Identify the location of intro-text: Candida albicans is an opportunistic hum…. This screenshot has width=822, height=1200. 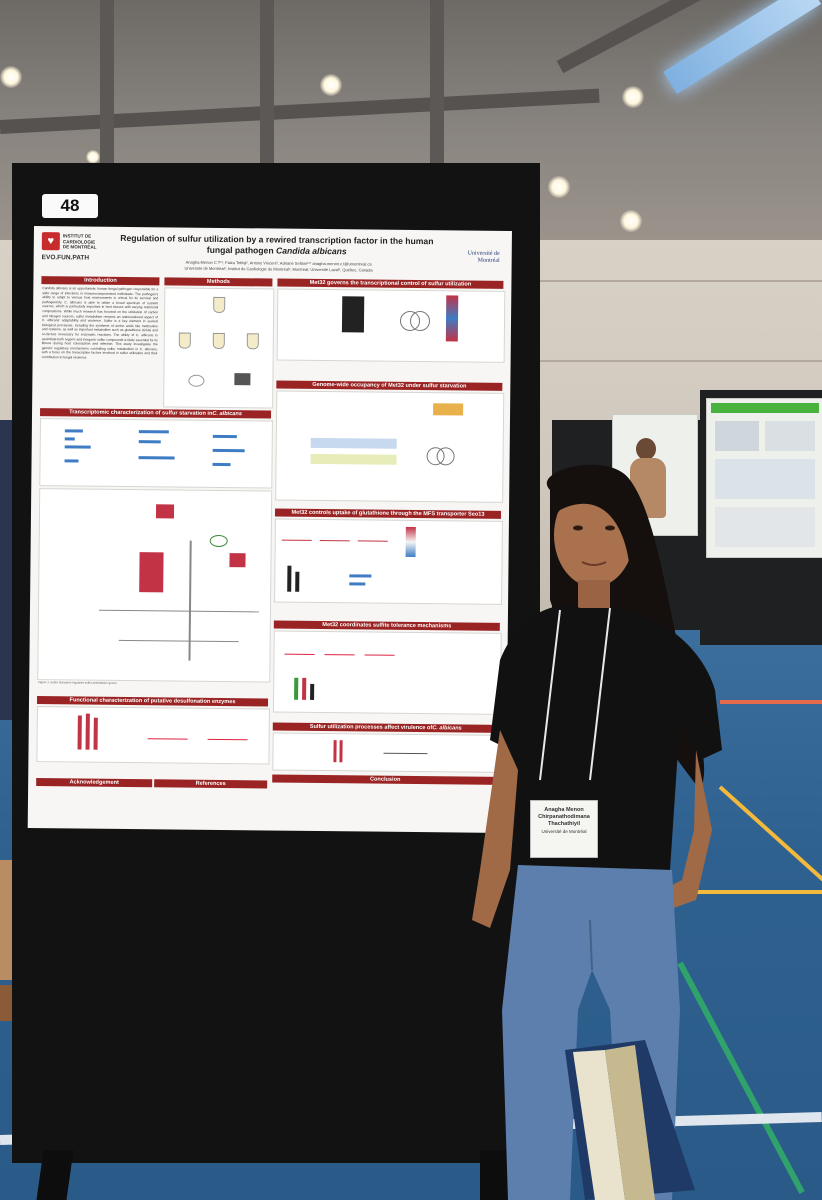
(100, 323).